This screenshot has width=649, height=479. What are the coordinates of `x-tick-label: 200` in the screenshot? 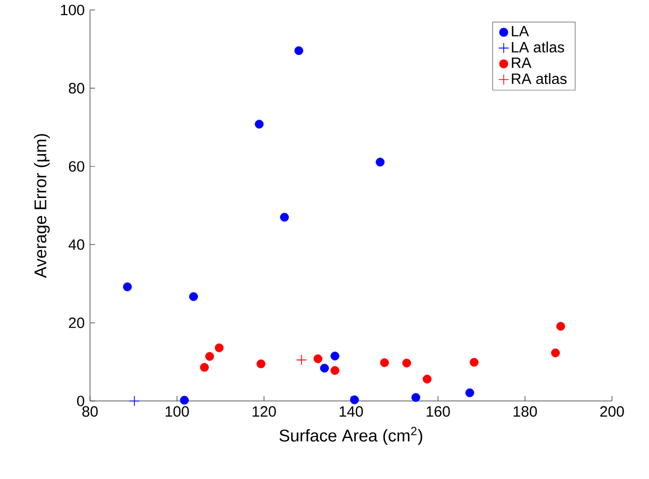 It's located at (612, 411).